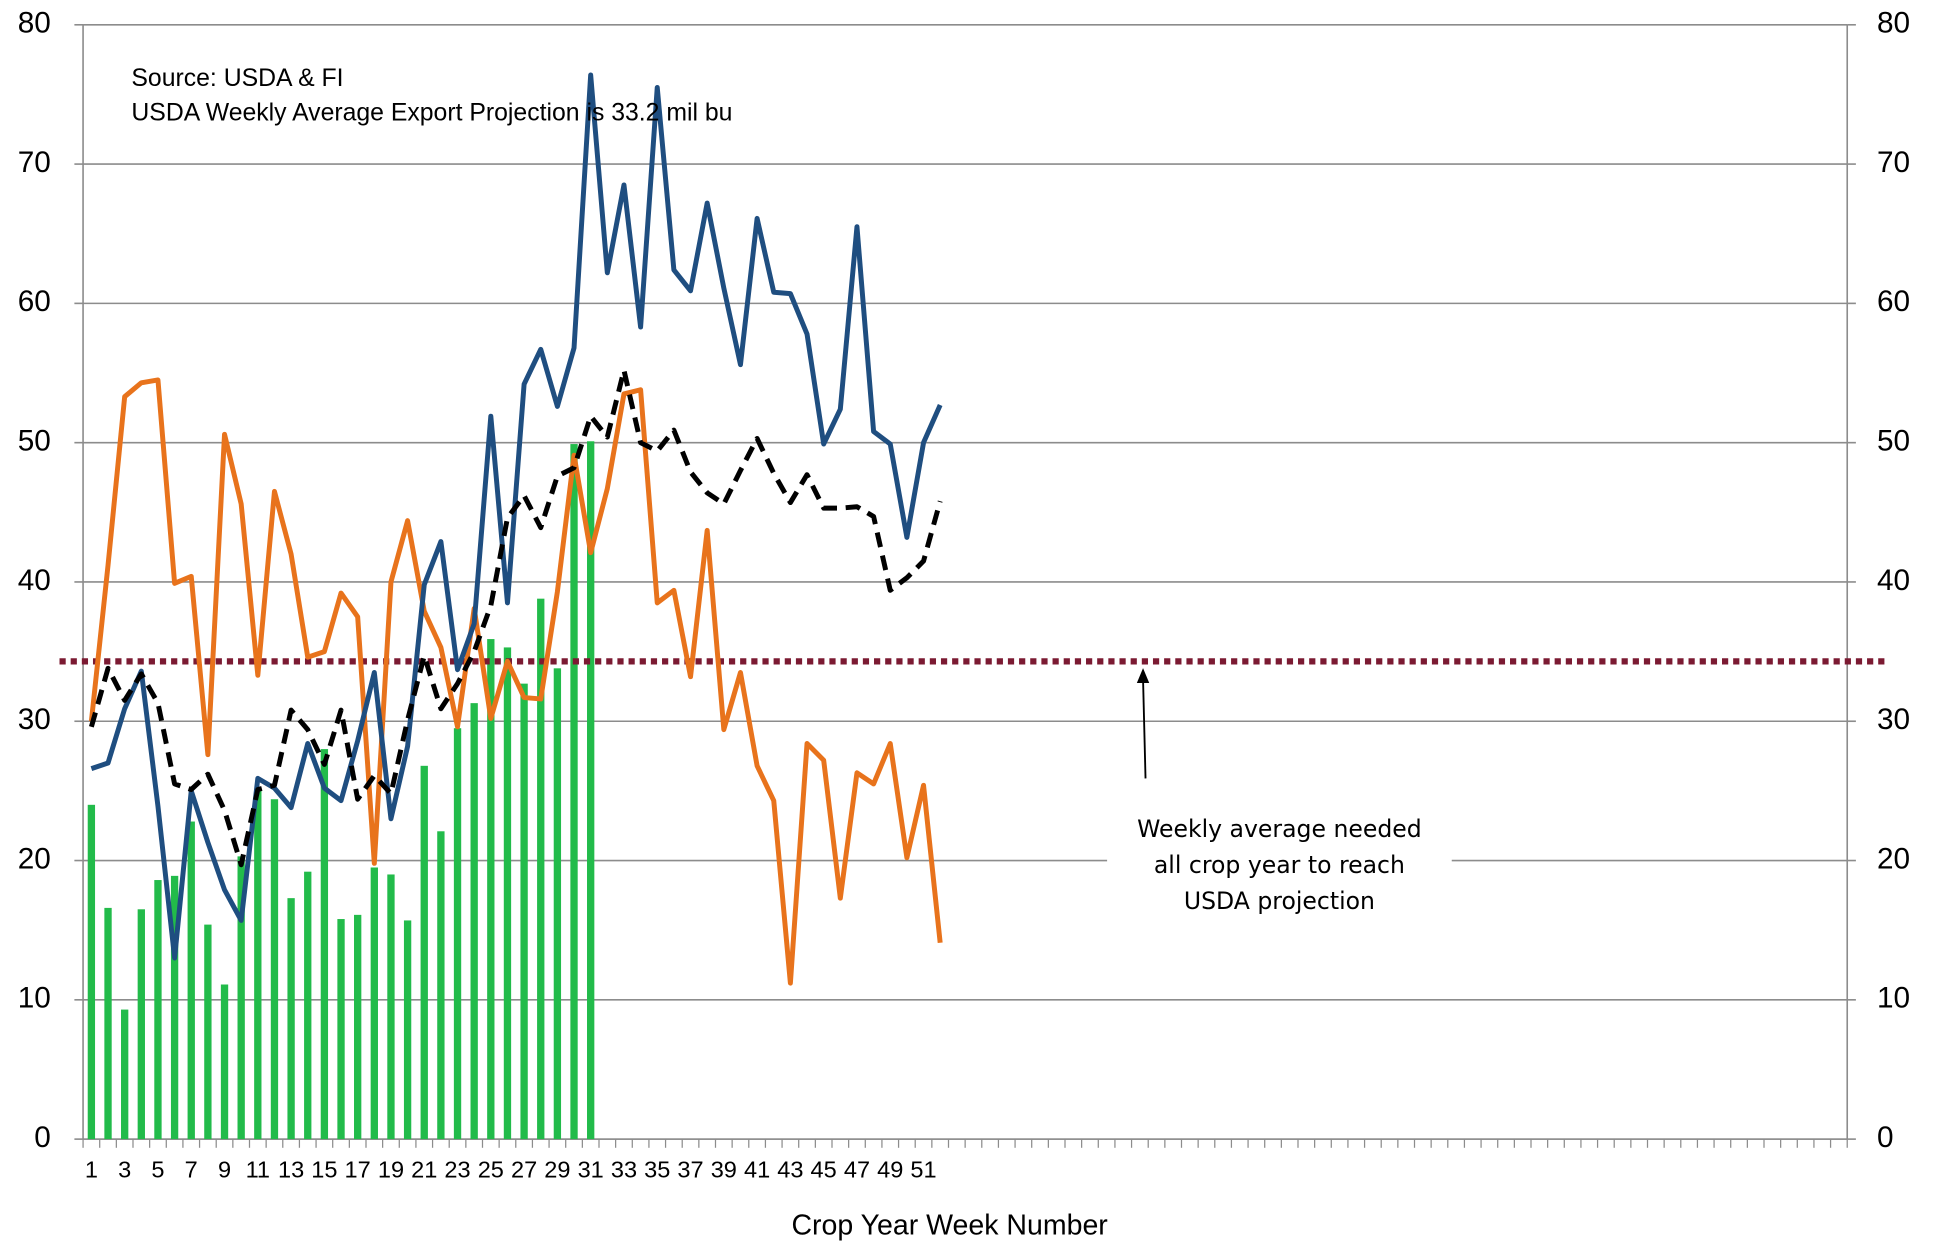 Image resolution: width=1934 pixels, height=1242 pixels. Describe the element at coordinates (1144, 729) in the screenshot. I see `annotation-arrow` at that location.